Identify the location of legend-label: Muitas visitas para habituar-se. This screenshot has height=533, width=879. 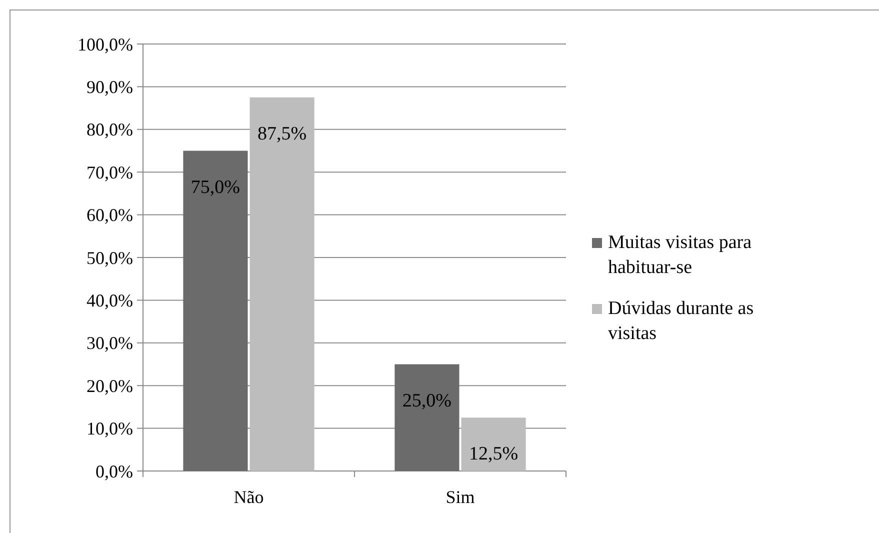
(680, 255).